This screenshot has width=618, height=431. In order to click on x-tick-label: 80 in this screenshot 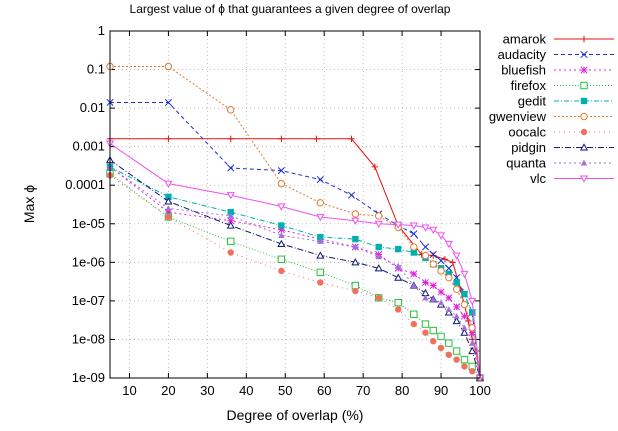, I will do `click(402, 390)`.